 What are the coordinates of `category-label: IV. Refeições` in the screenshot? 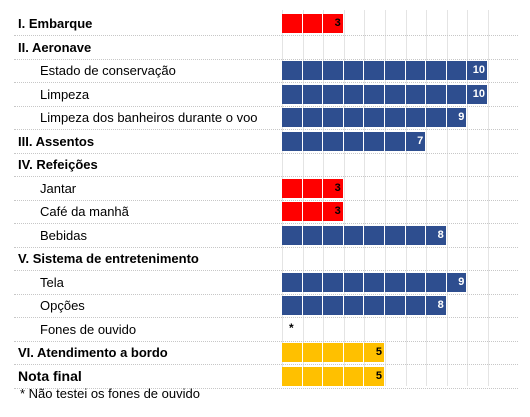 It's located at (58, 164).